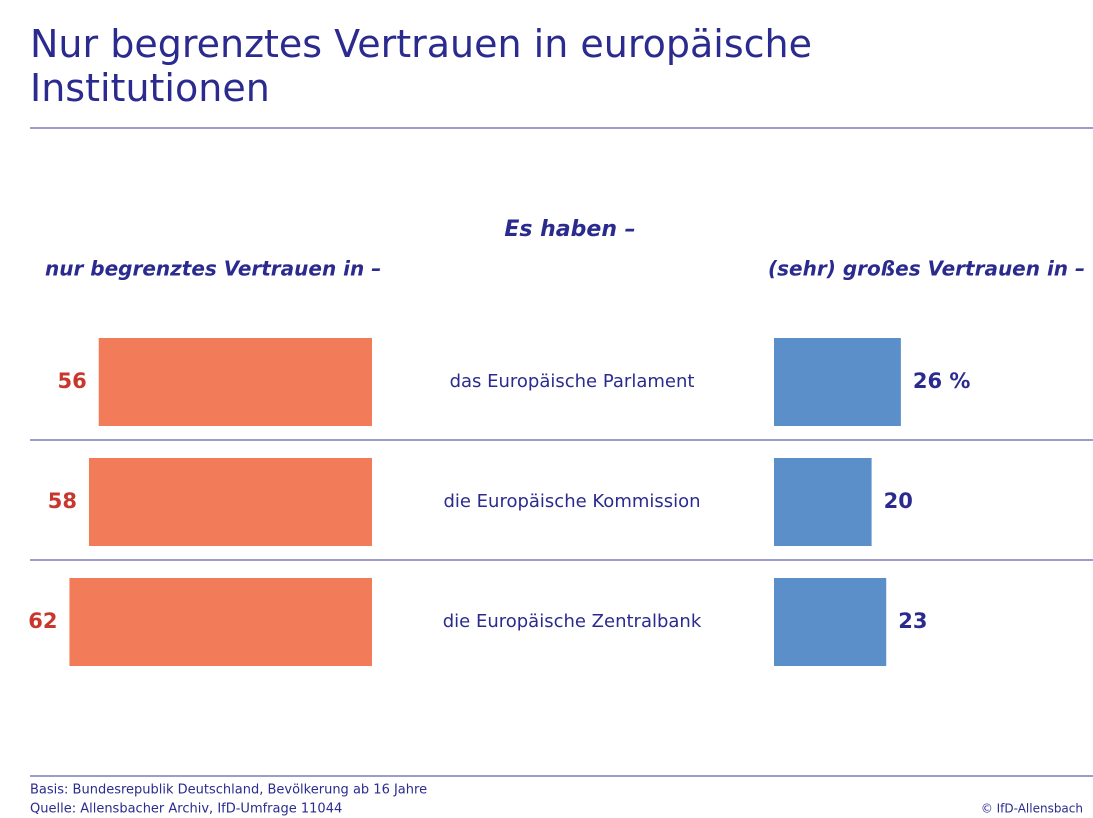 Image resolution: width=1093 pixels, height=818 pixels. What do you see at coordinates (71, 381) in the screenshot?
I see `value-label-left: 56` at bounding box center [71, 381].